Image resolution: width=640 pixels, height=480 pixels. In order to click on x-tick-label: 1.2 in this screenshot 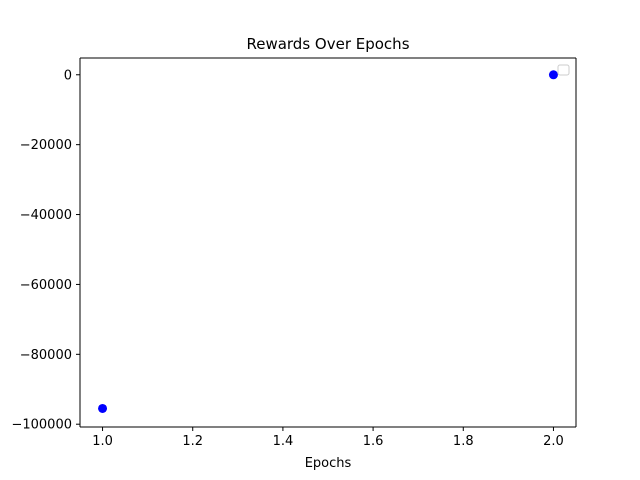, I will do `click(192, 441)`.